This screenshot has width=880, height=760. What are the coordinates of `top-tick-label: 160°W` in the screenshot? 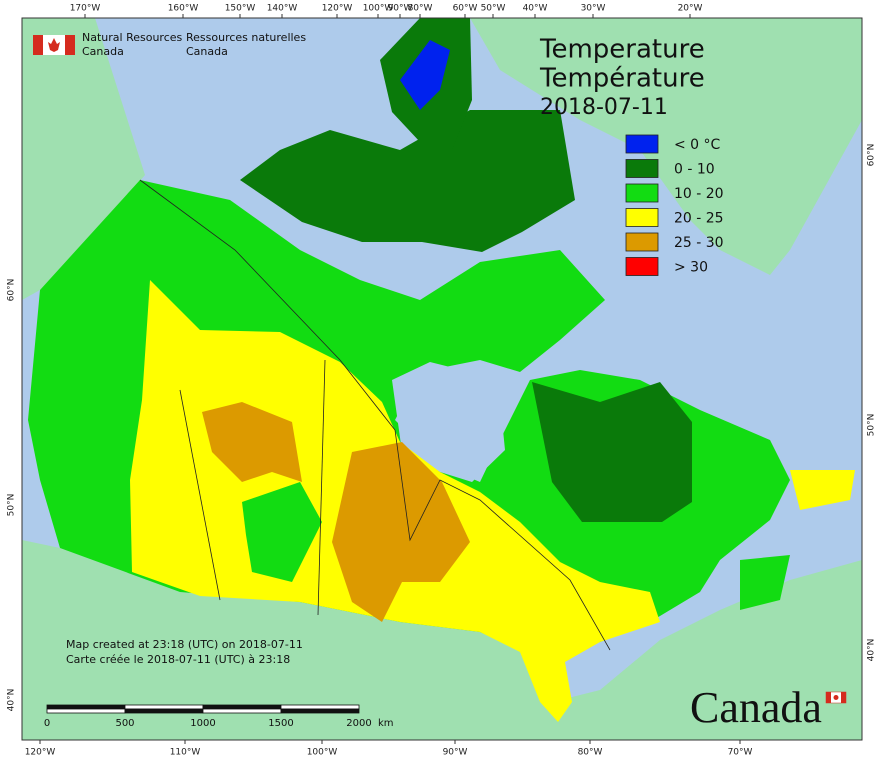 It's located at (183, 9).